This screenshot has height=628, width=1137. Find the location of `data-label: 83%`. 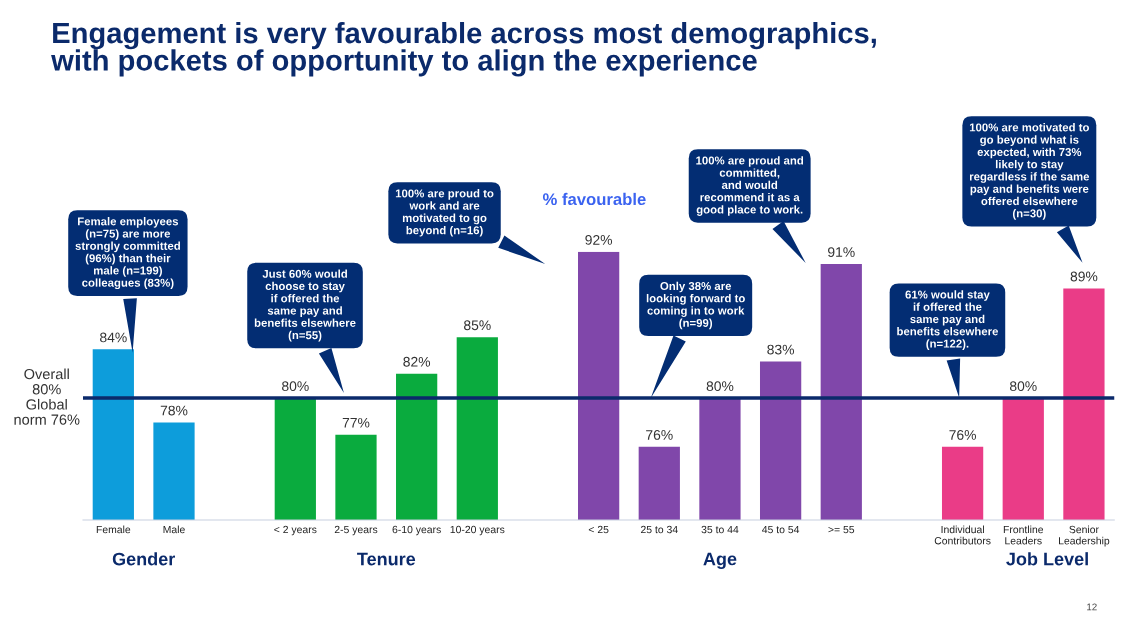

data-label: 83% is located at coordinates (781, 349).